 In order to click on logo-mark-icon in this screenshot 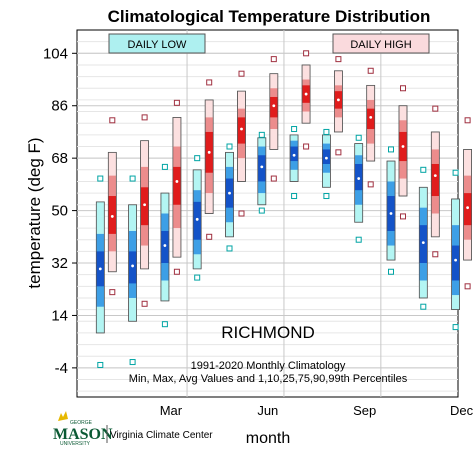, I will do `click(63, 416)`.